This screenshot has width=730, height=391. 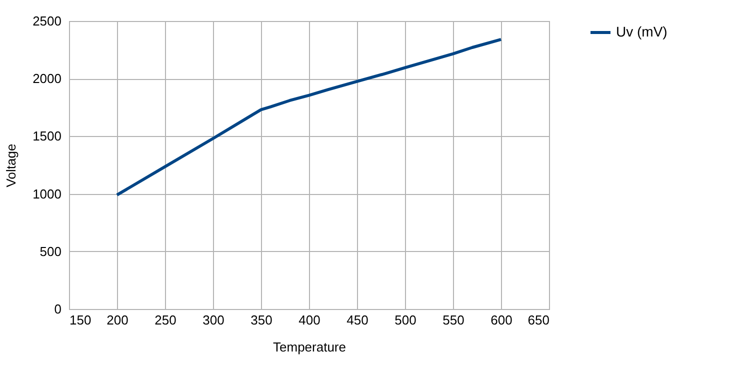 What do you see at coordinates (47, 21) in the screenshot?
I see `y-tick-label: 2500` at bounding box center [47, 21].